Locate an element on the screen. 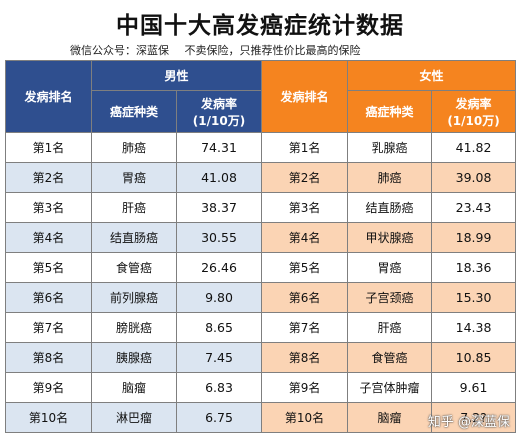  female-cancer-type: 结直肠癌 is located at coordinates (390, 207).